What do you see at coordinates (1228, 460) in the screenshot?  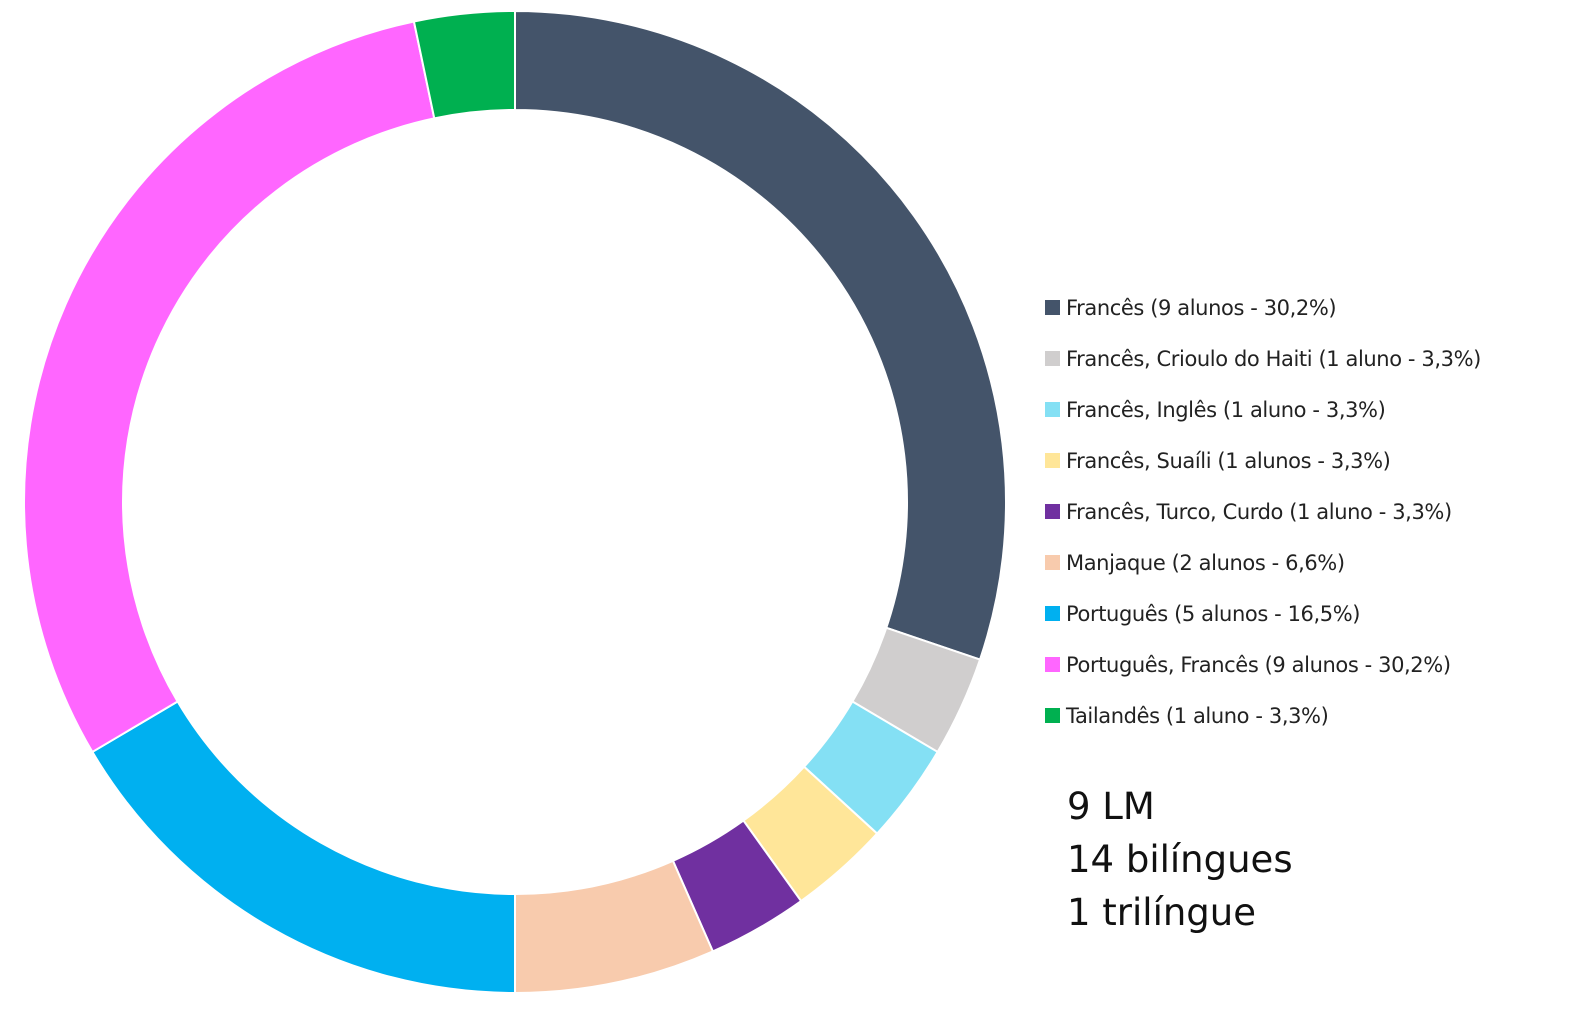 I see `legend-label: Francês, Suaíli (1 alunos - 3,3%)` at bounding box center [1228, 460].